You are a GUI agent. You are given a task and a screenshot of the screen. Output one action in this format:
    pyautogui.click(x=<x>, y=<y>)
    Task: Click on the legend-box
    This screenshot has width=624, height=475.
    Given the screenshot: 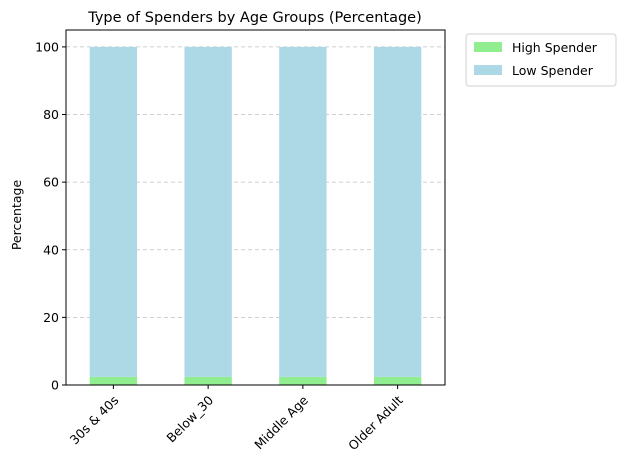 What is the action you would take?
    pyautogui.click(x=541, y=60)
    